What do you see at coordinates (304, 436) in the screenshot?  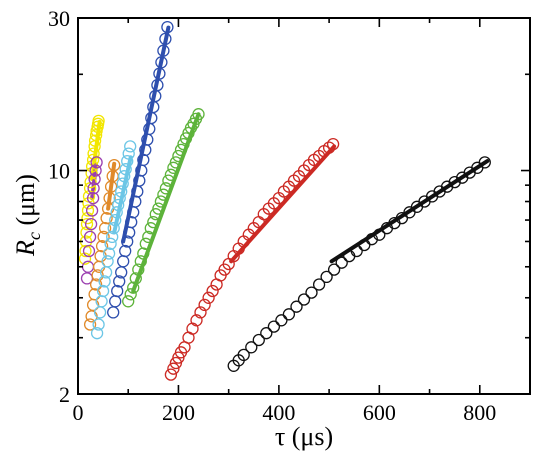 I see `x-axis-title: τ (μs)` at bounding box center [304, 436].